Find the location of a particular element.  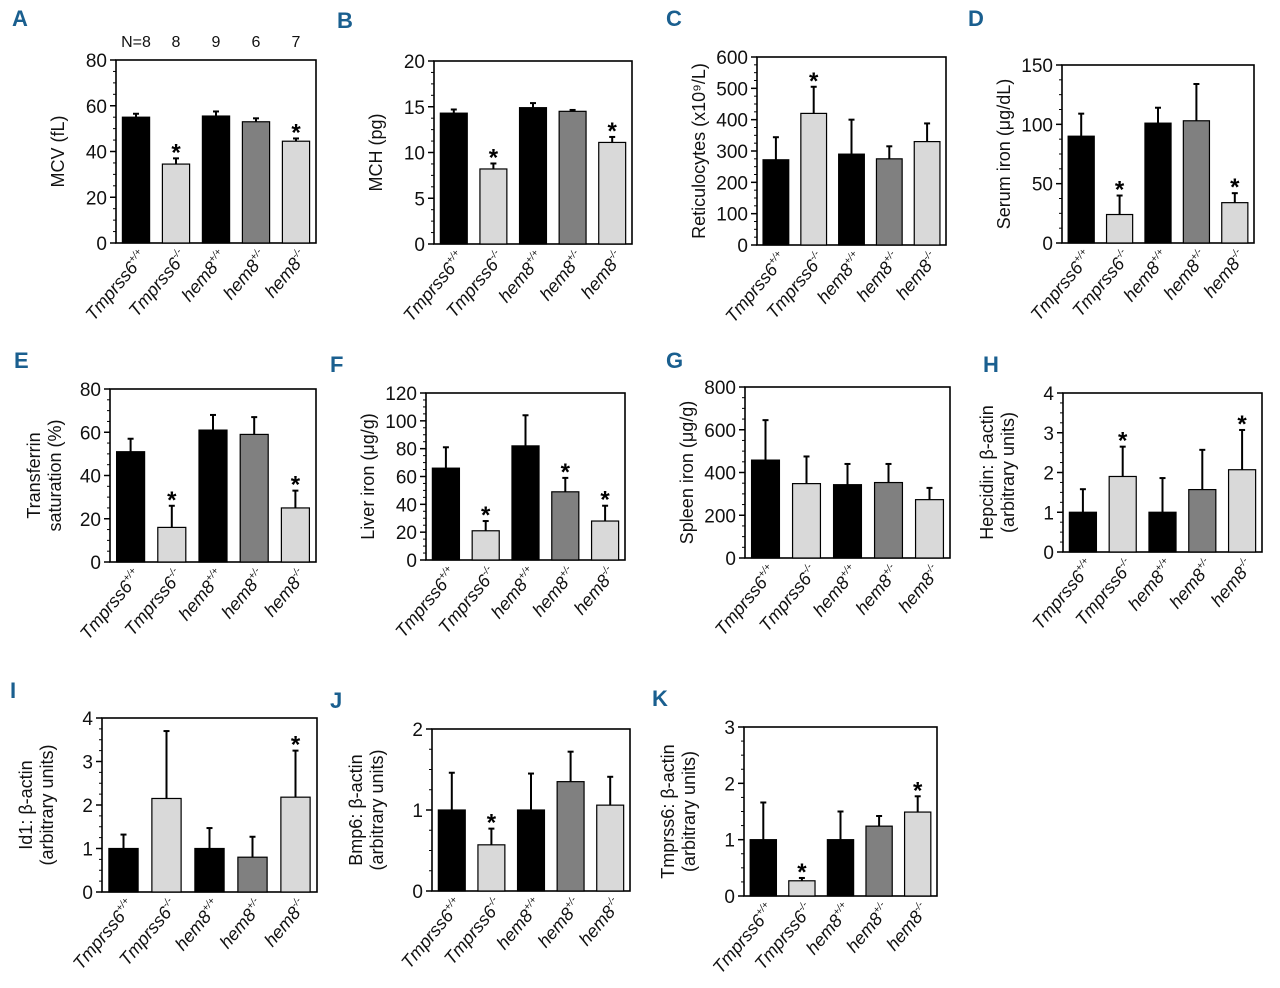

y-axis-label: Tmprss6: β-actin(arbitrary units) is located at coordinates (678, 811).